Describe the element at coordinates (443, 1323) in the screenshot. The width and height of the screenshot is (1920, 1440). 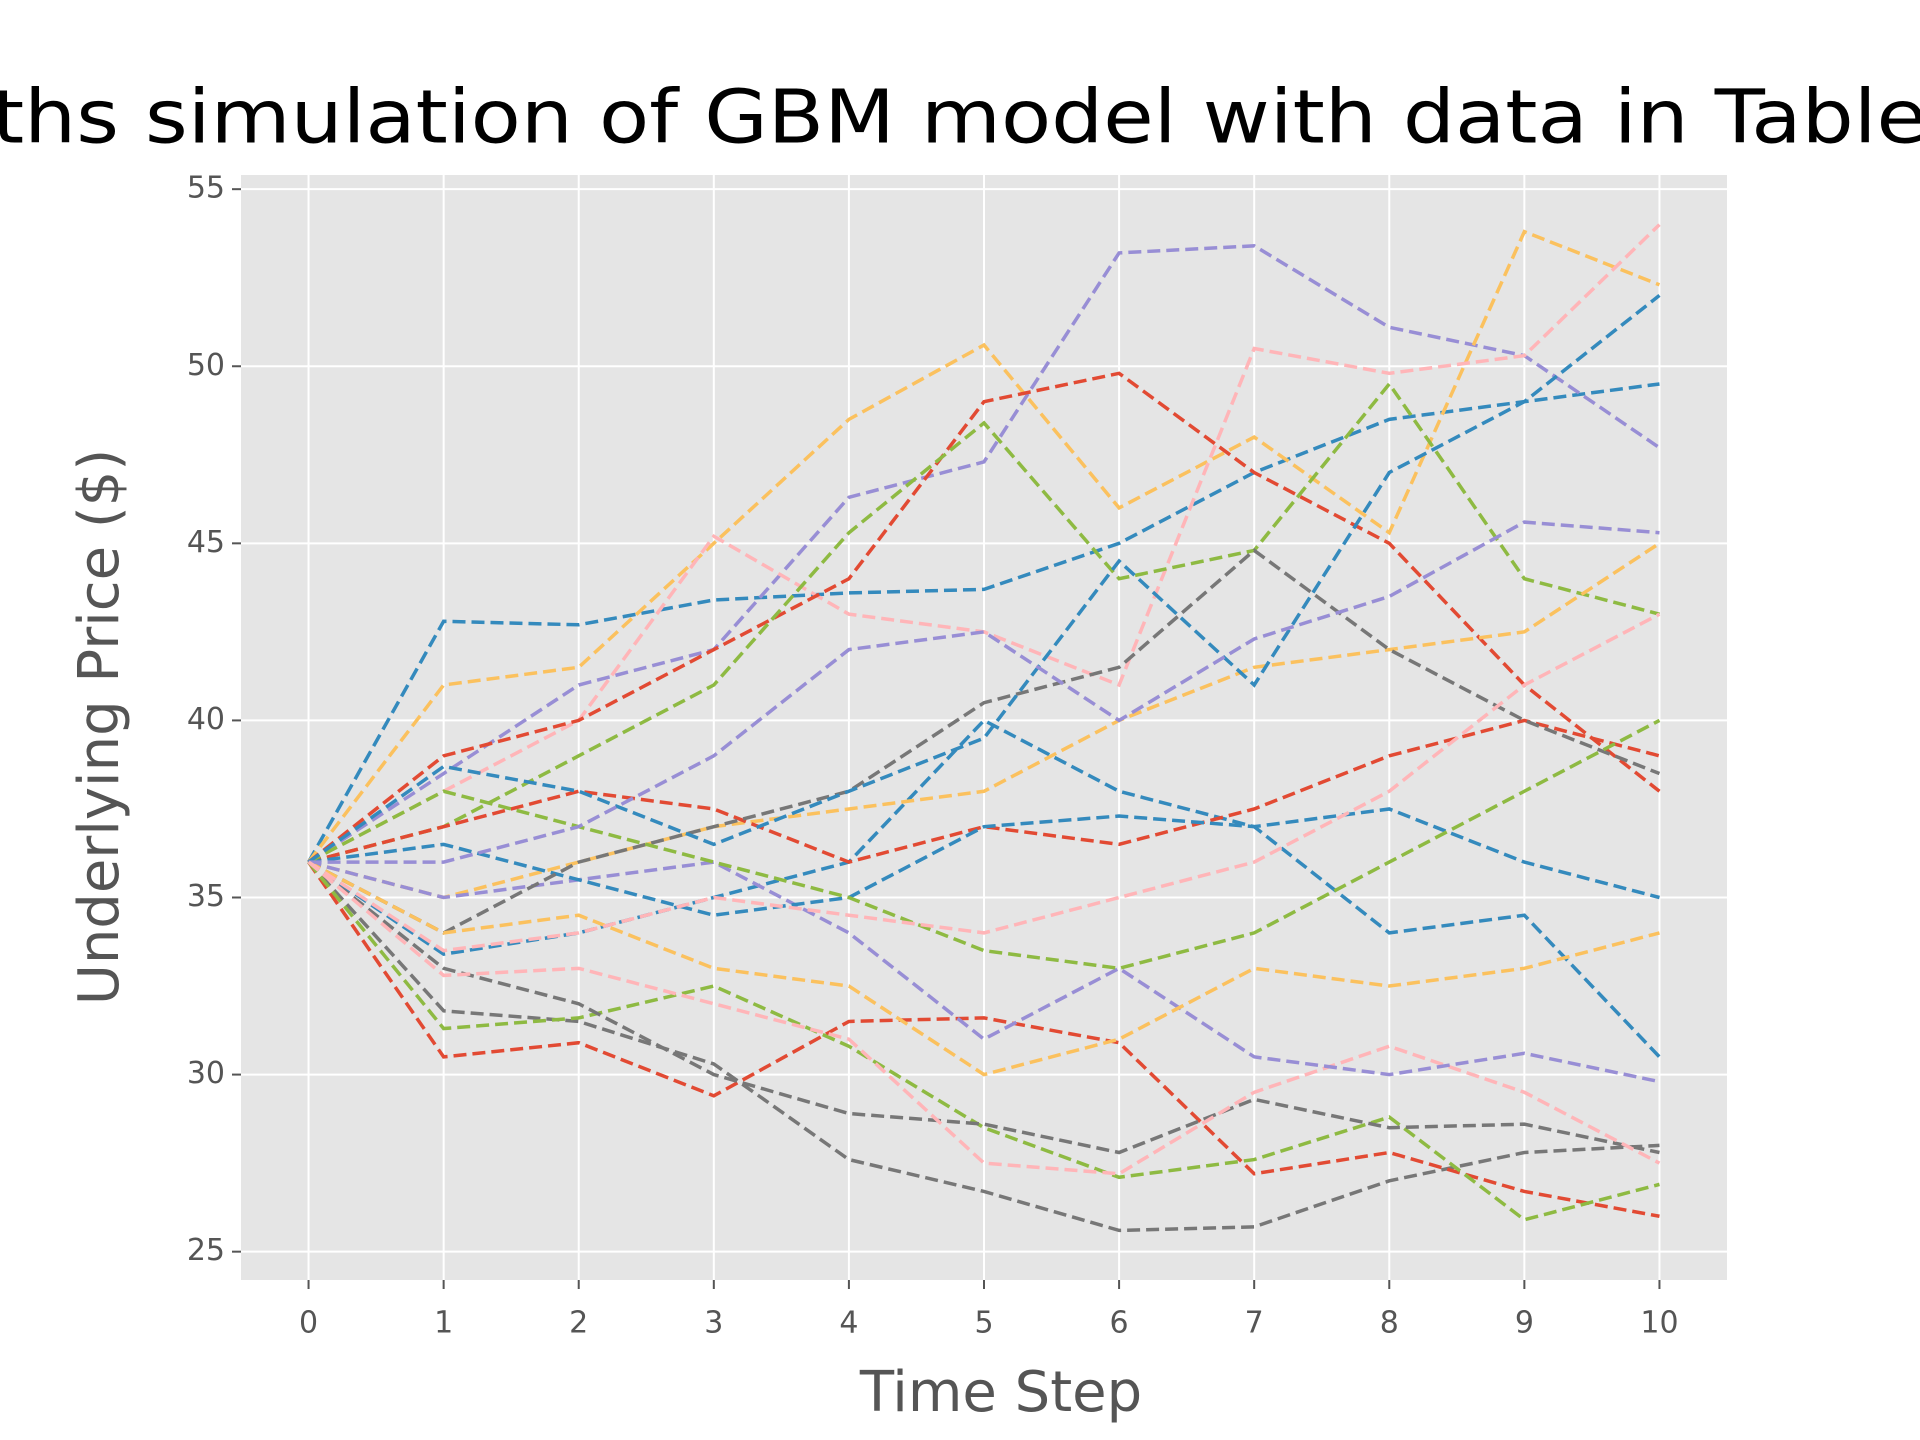
I see `x-tick-label: 1` at that location.